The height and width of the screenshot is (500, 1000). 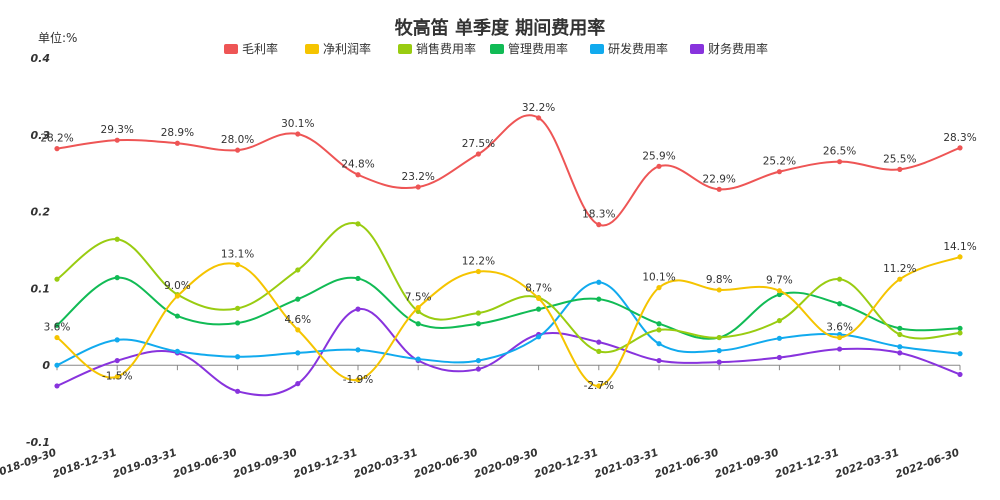 What do you see at coordinates (719, 179) in the screenshot?
I see `data-label: 22.9%` at bounding box center [719, 179].